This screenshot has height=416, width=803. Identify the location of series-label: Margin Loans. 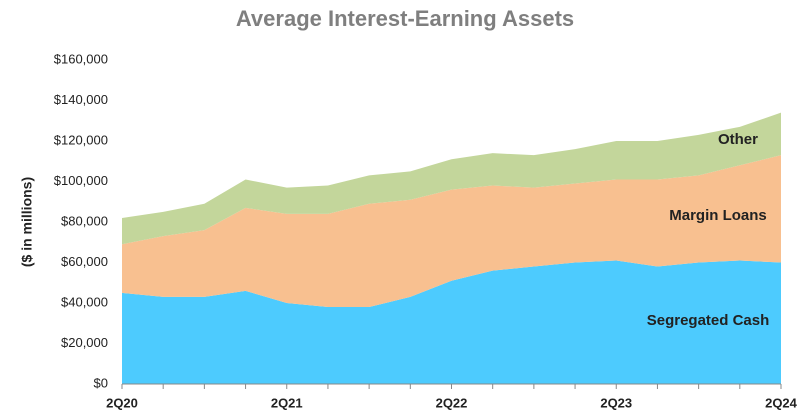
(718, 215).